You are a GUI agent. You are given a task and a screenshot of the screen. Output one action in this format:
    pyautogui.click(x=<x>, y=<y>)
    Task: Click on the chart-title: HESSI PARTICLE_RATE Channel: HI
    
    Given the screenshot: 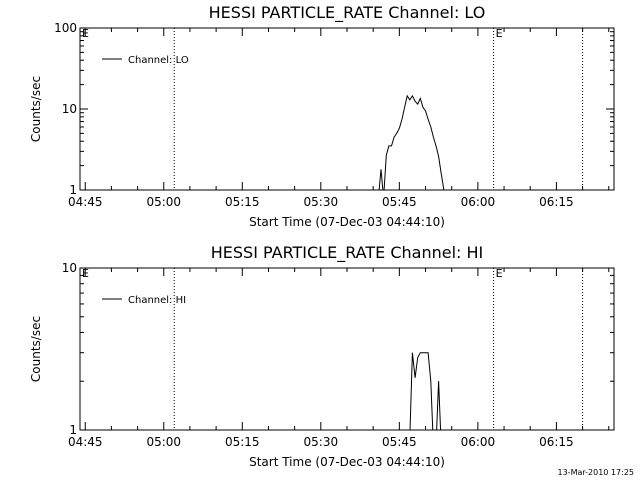 What is the action you would take?
    pyautogui.click(x=347, y=253)
    